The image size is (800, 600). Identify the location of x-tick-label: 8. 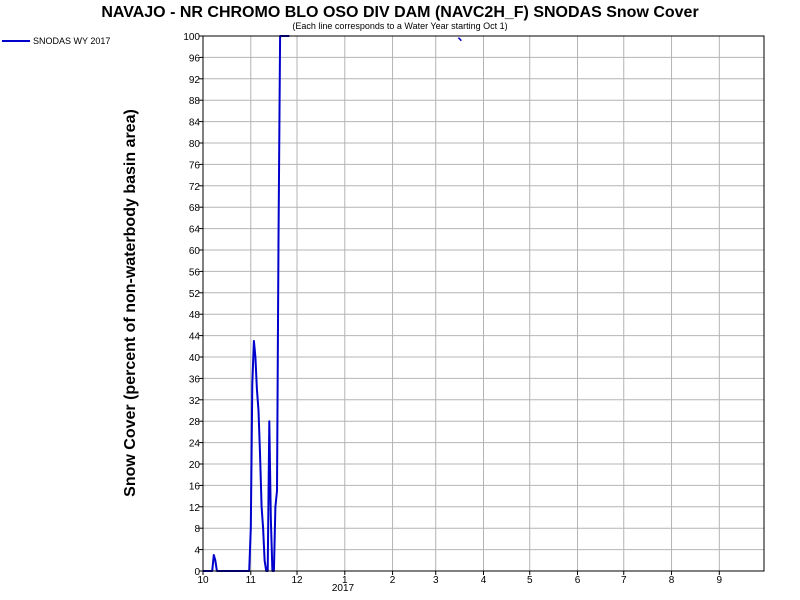
(672, 580).